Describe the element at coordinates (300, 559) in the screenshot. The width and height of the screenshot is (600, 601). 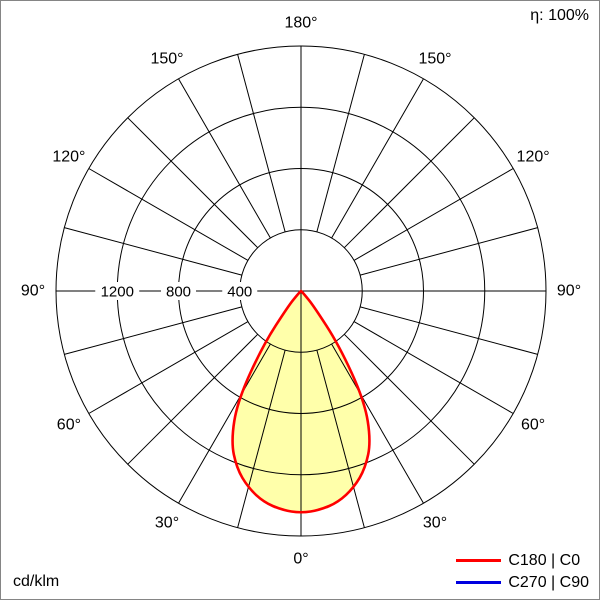
I see `angle-tick-label: 0°` at that location.